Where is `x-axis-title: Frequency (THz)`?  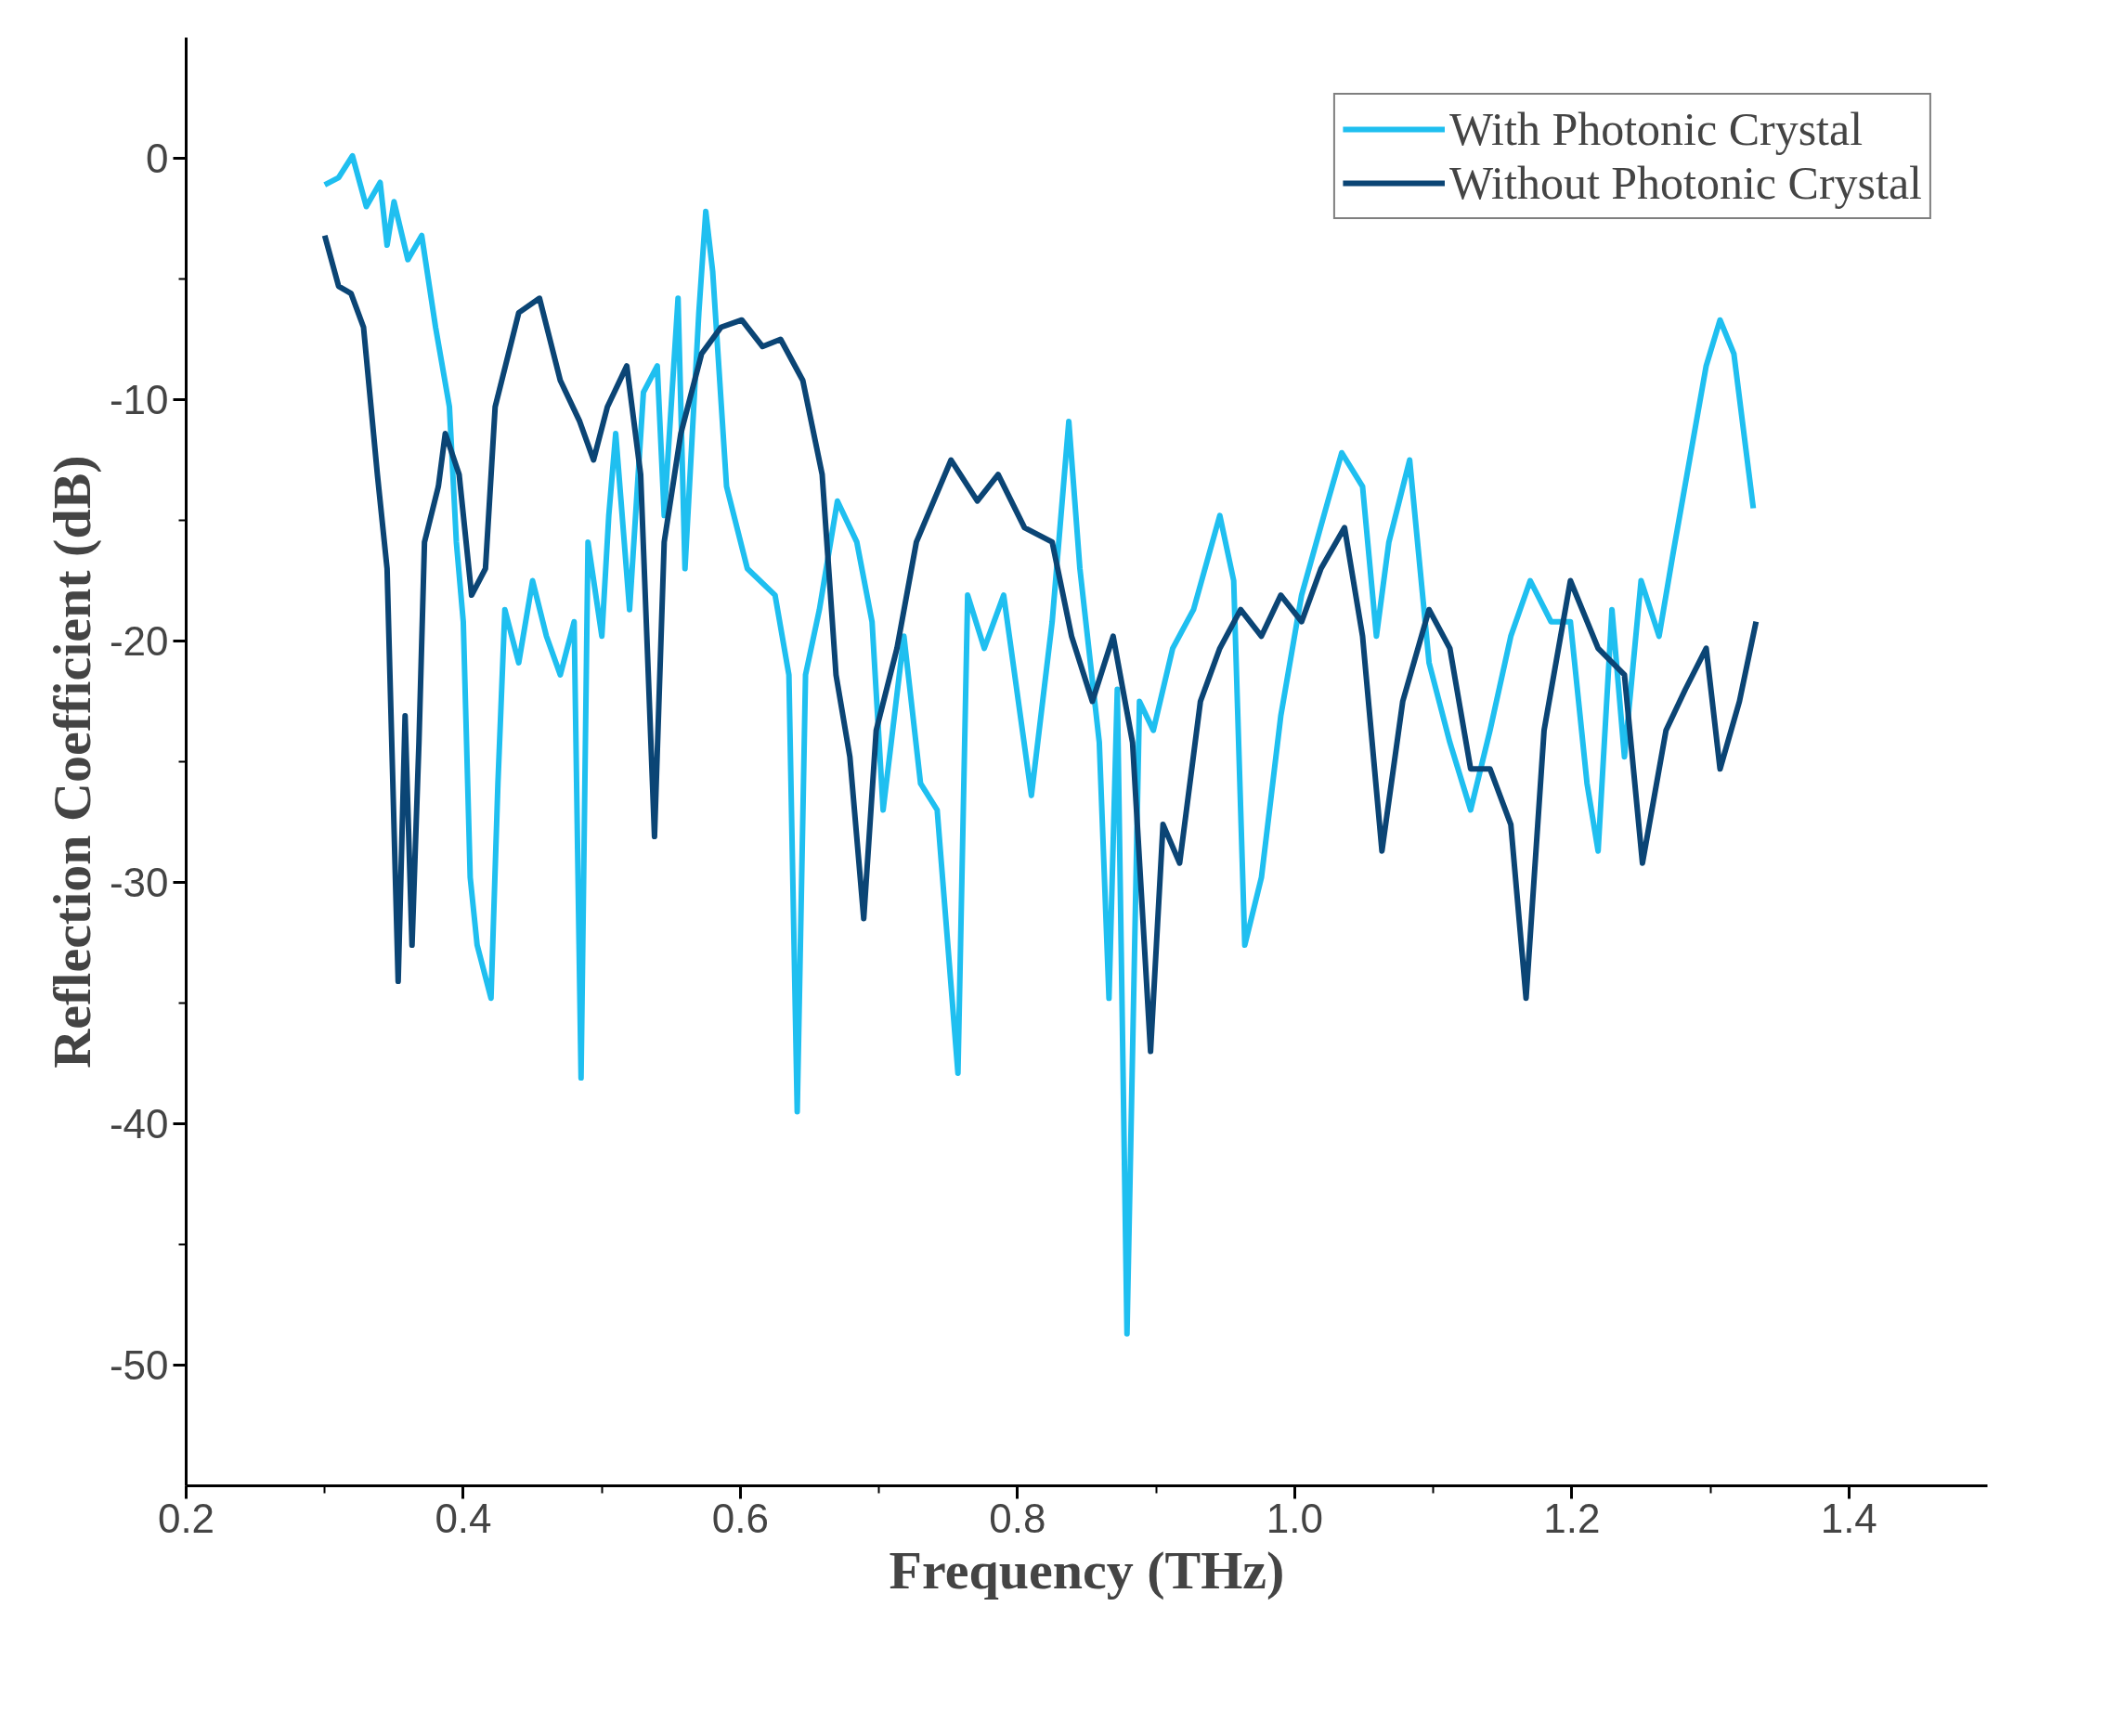 x-axis-title: Frequency (THz) is located at coordinates (1087, 1570).